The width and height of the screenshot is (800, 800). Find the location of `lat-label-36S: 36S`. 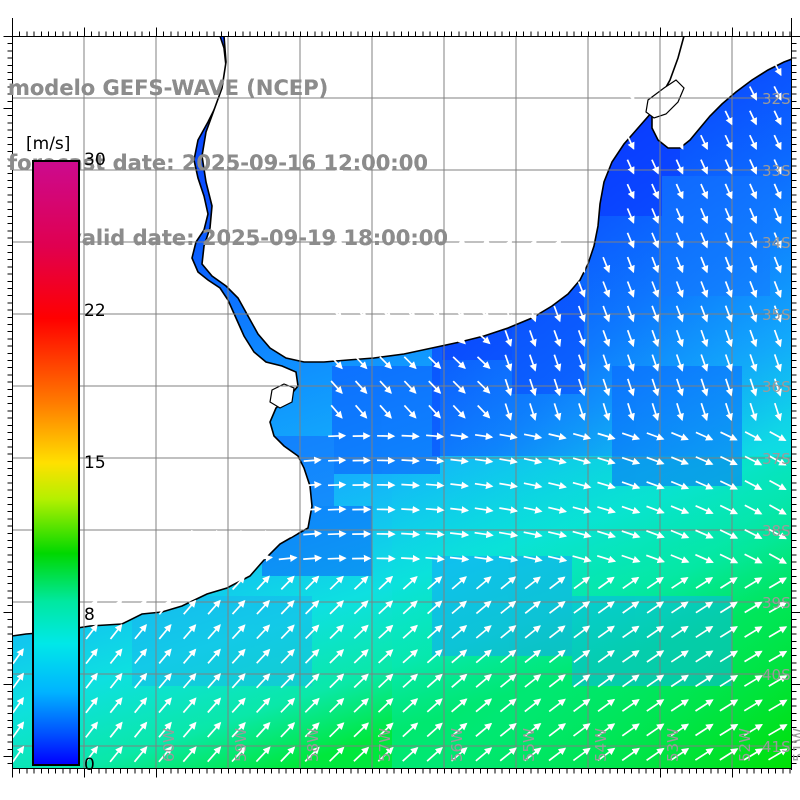

lat-label-36S: 36S is located at coordinates (776, 387).